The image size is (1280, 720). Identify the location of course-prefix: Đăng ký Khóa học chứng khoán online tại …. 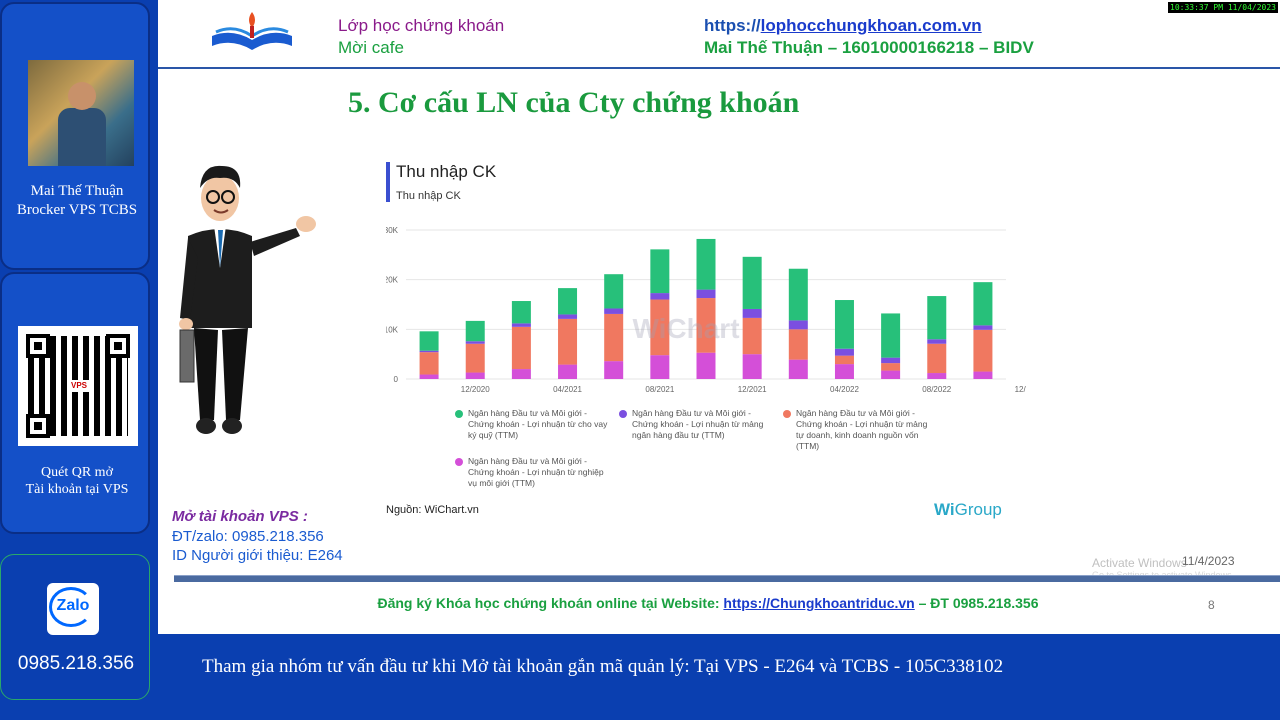
(550, 603).